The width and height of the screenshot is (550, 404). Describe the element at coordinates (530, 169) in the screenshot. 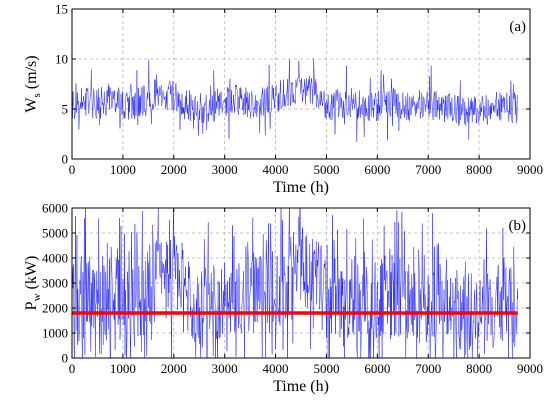

I see `wind-speed-xtick-label-9: 9000` at that location.